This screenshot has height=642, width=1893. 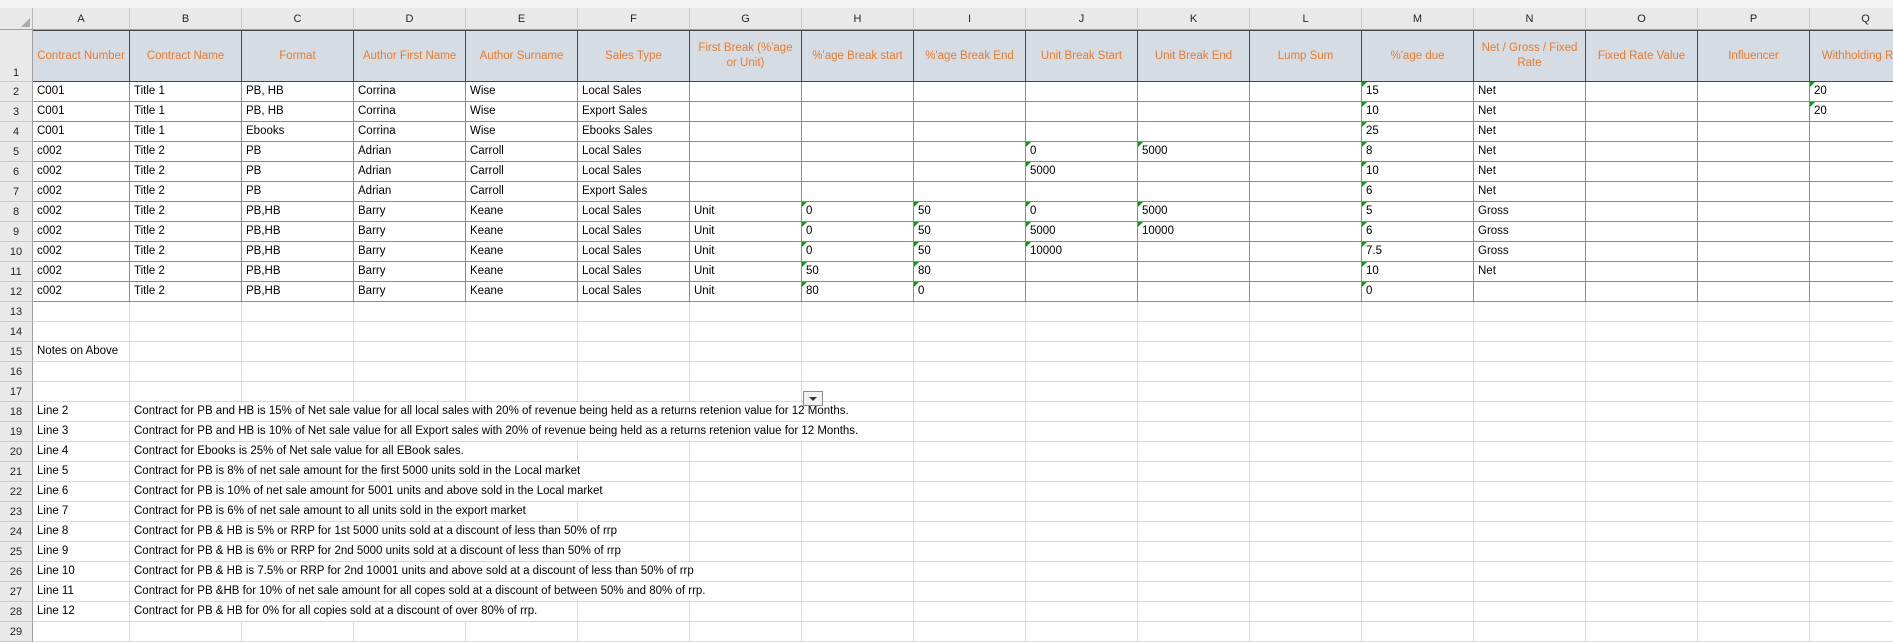 I want to click on cell-M7: 6, so click(x=1418, y=192).